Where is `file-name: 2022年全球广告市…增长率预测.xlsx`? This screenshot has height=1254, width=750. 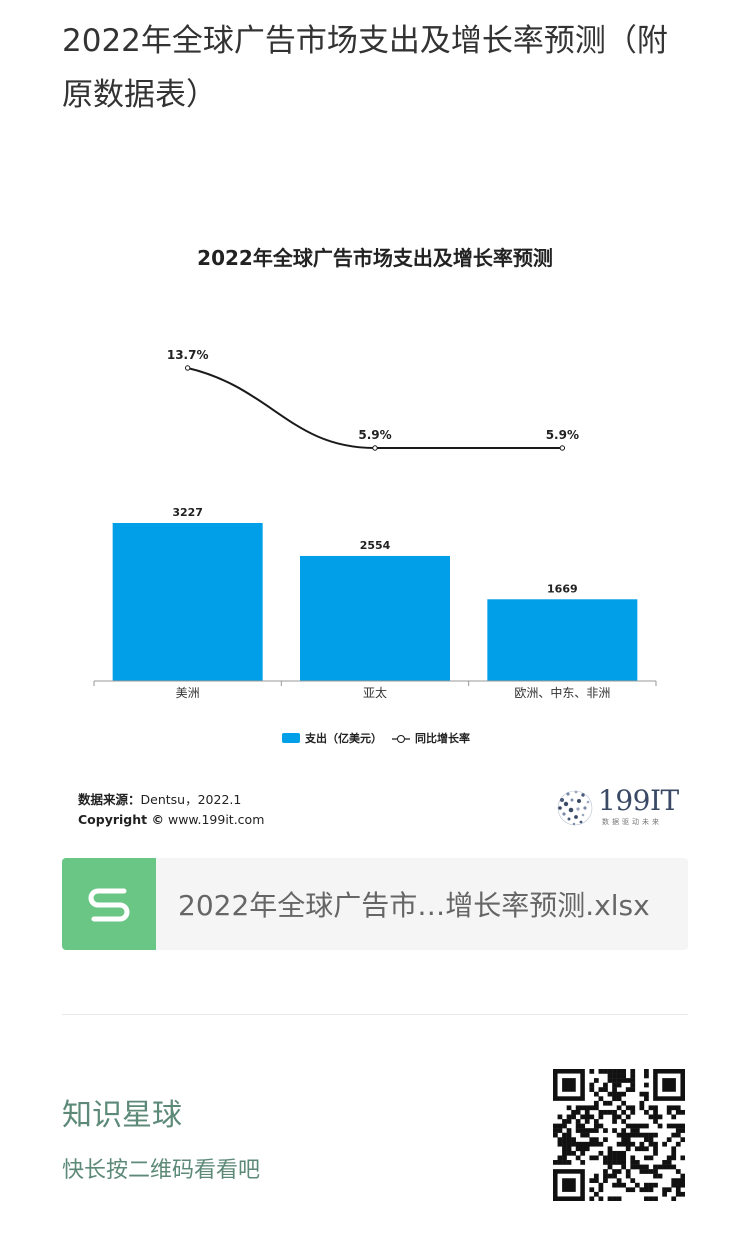
file-name: 2022年全球广告市…增长率预测.xlsx is located at coordinates (414, 905).